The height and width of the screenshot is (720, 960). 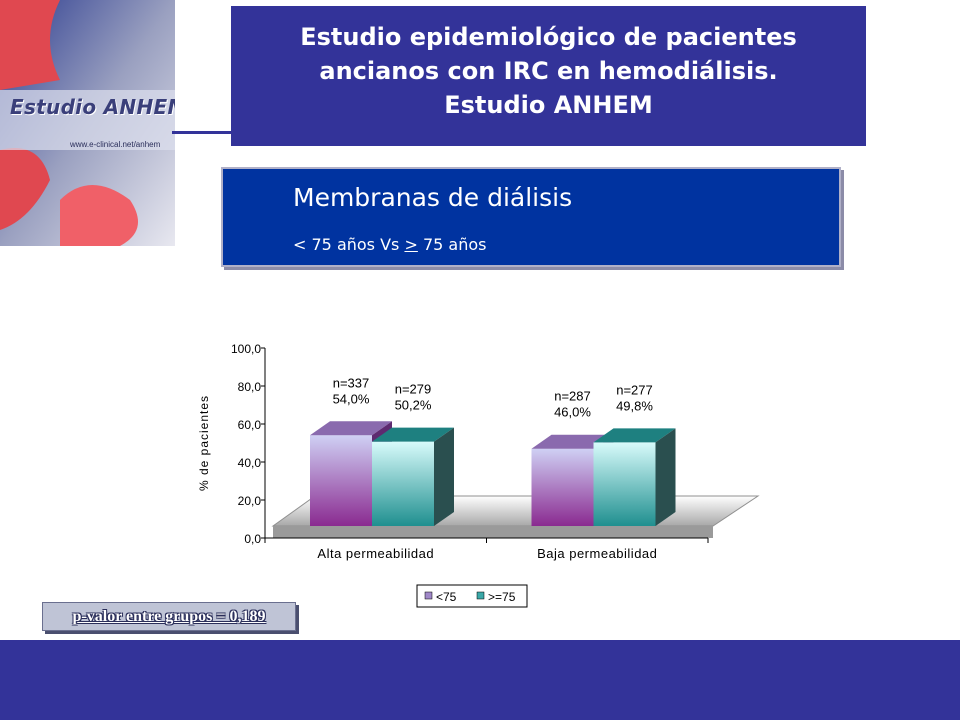 What do you see at coordinates (115, 144) in the screenshot?
I see `logo-url: www.e-clinical.net/anhem` at bounding box center [115, 144].